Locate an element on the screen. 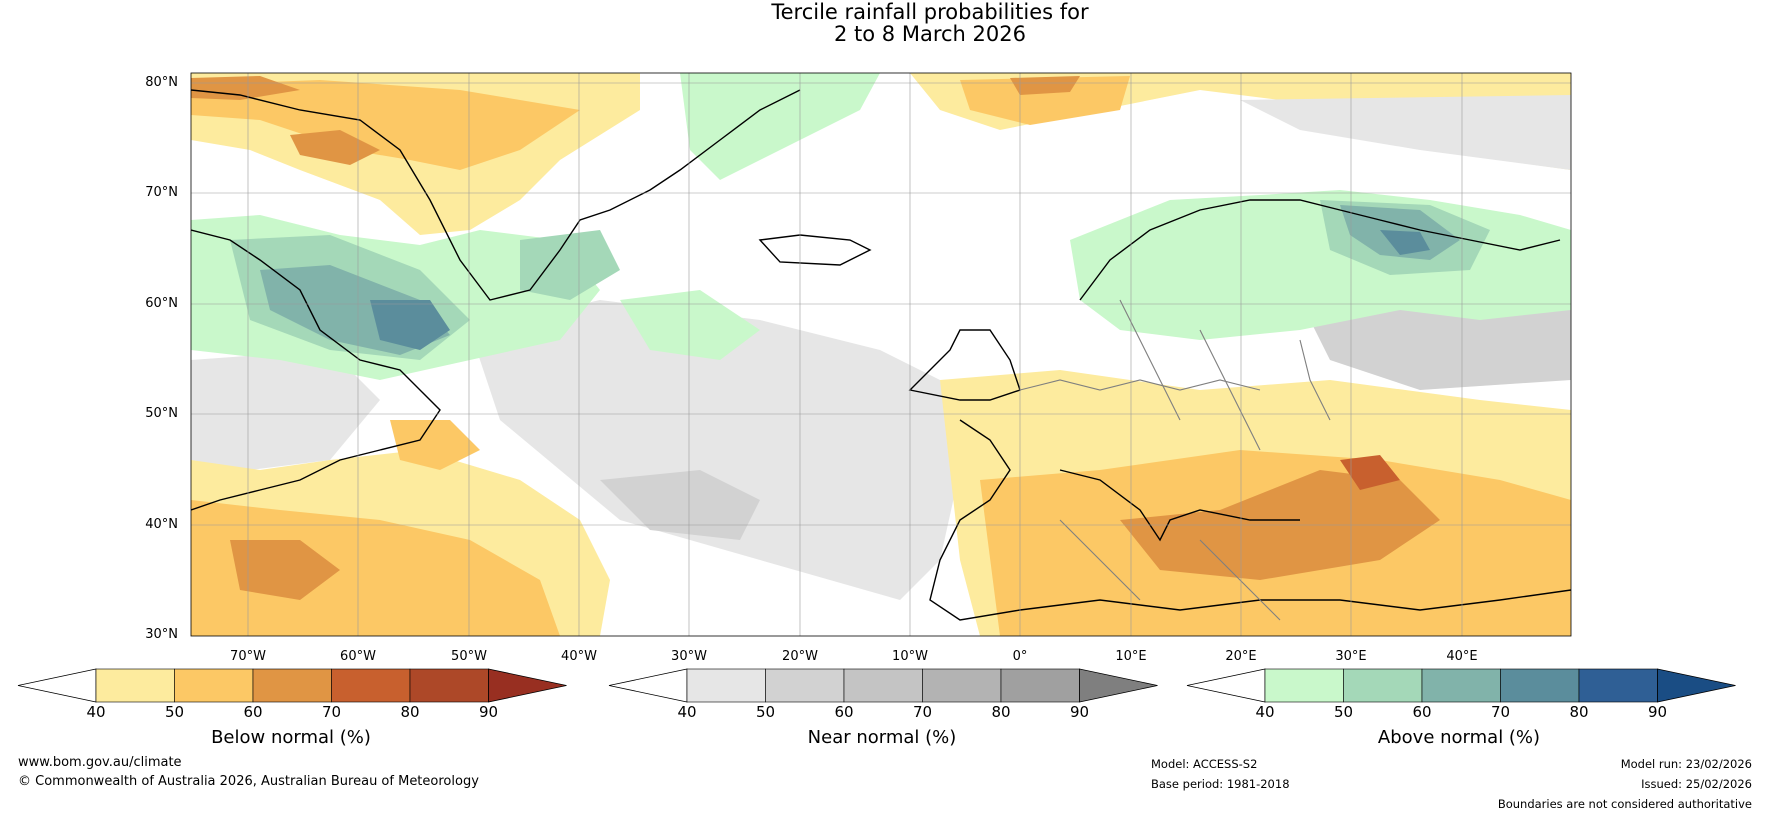  lat-label-70: 70°N is located at coordinates (161, 192).